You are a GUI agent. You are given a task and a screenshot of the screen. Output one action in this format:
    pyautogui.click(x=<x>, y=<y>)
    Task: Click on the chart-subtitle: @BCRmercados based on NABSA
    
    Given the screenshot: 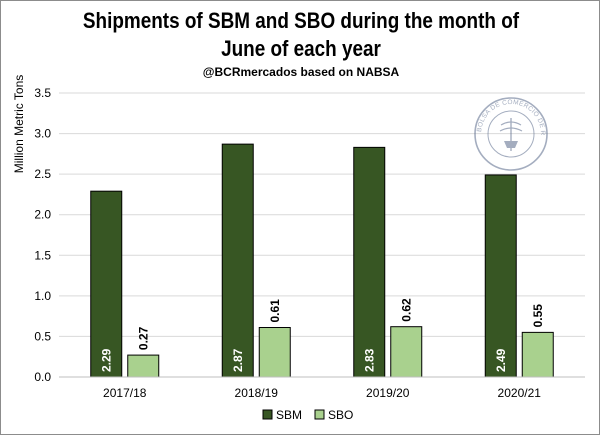 What is the action you would take?
    pyautogui.click(x=301, y=72)
    